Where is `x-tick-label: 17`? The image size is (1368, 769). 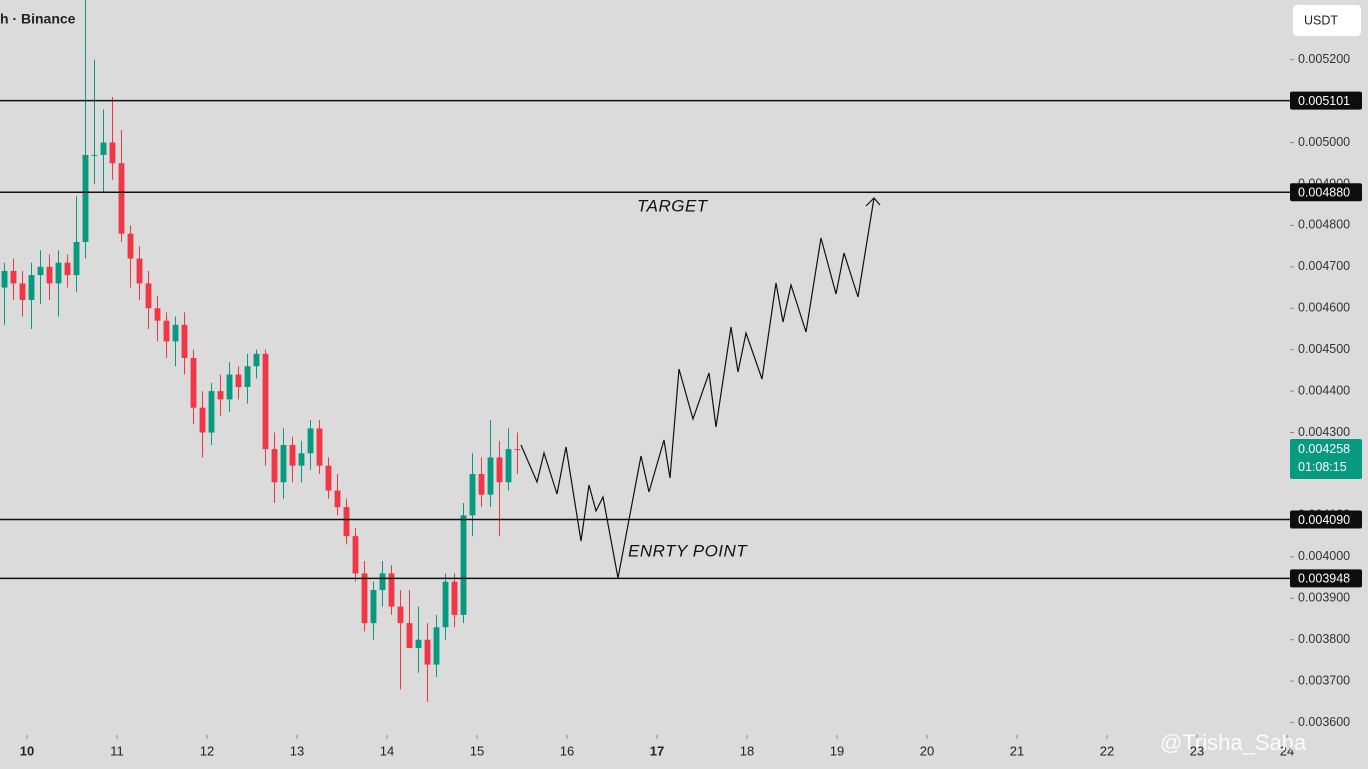
x-tick-label: 17 is located at coordinates (657, 750).